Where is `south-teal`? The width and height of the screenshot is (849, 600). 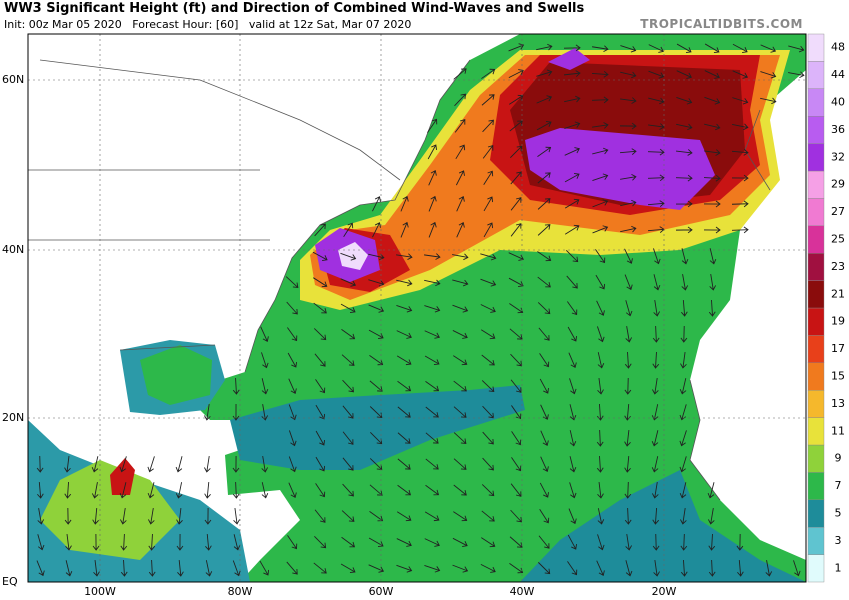
south-teal is located at coordinates (663, 526).